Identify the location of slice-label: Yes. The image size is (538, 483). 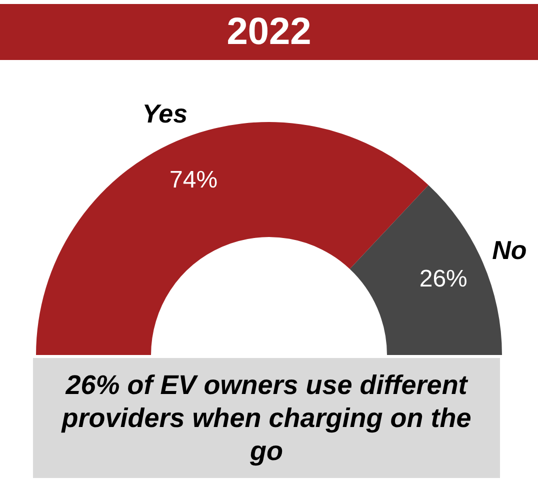
(165, 113).